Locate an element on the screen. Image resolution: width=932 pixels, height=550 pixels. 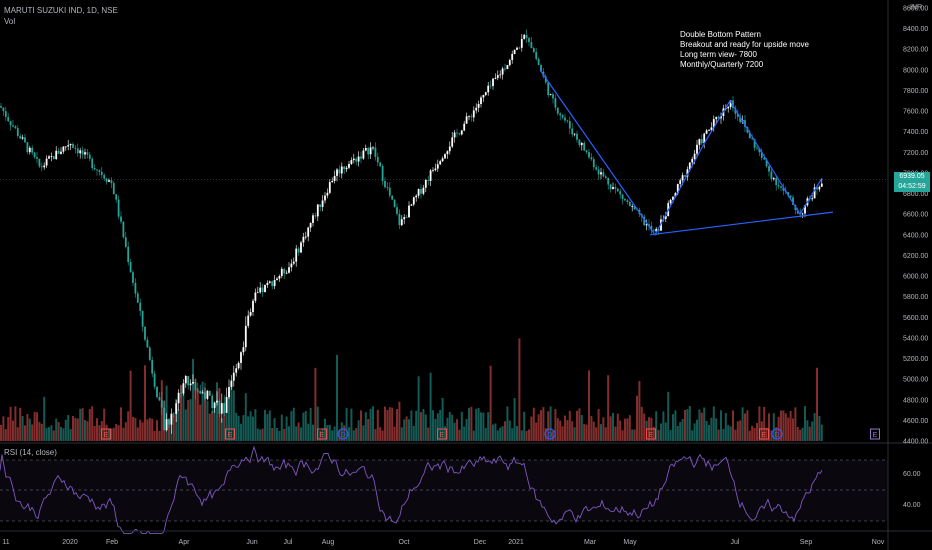
price-tick-label: 5200.00 is located at coordinates (915, 359).